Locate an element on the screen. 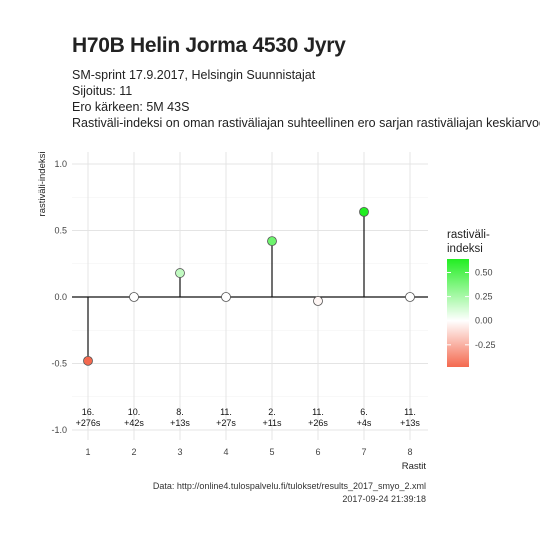  point-rank-label: 16. is located at coordinates (88, 412).